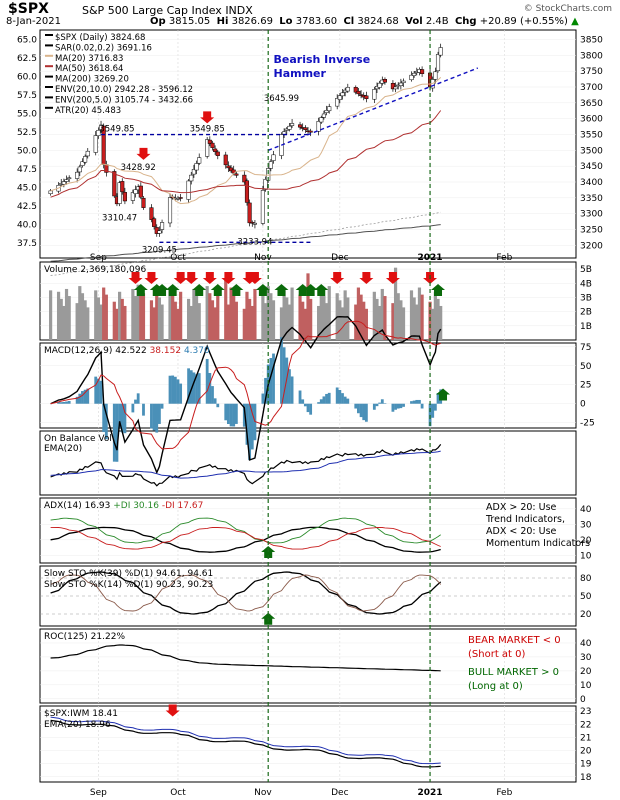 The height and width of the screenshot is (800, 620). I want to click on ratio-y-tick-label: 19, so click(586, 765).